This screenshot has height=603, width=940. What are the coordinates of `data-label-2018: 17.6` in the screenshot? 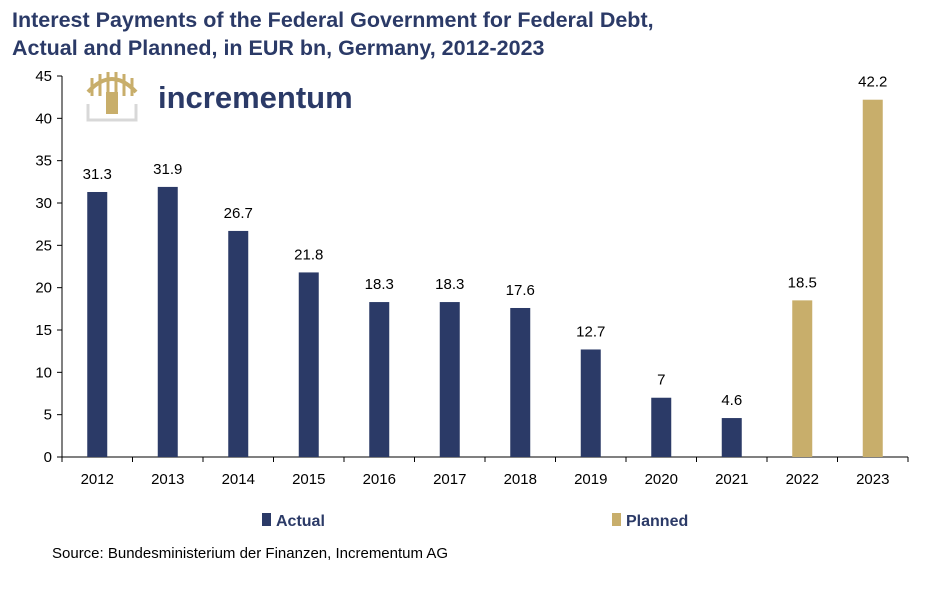 It's located at (520, 290).